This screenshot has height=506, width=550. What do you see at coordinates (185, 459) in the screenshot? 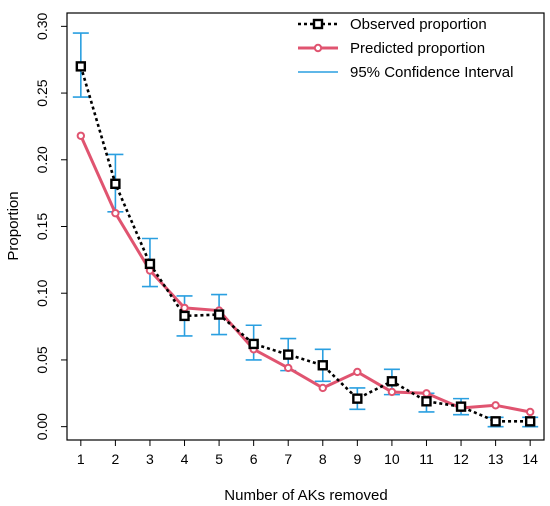
I see `x-tick-label: 4` at bounding box center [185, 459].